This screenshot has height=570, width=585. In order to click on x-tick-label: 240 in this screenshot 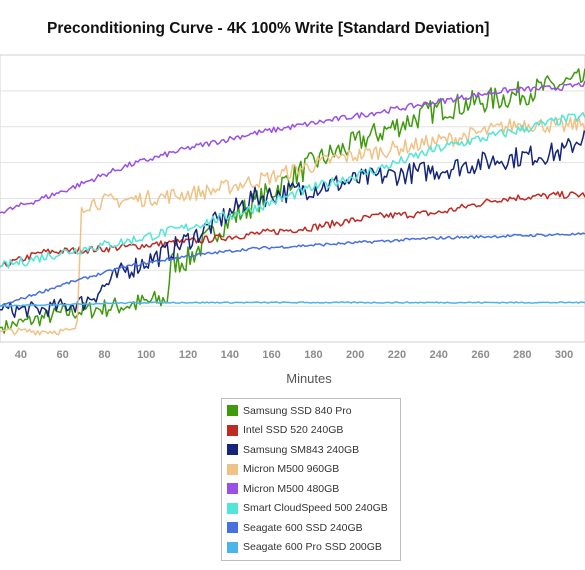, I will do `click(439, 355)`.